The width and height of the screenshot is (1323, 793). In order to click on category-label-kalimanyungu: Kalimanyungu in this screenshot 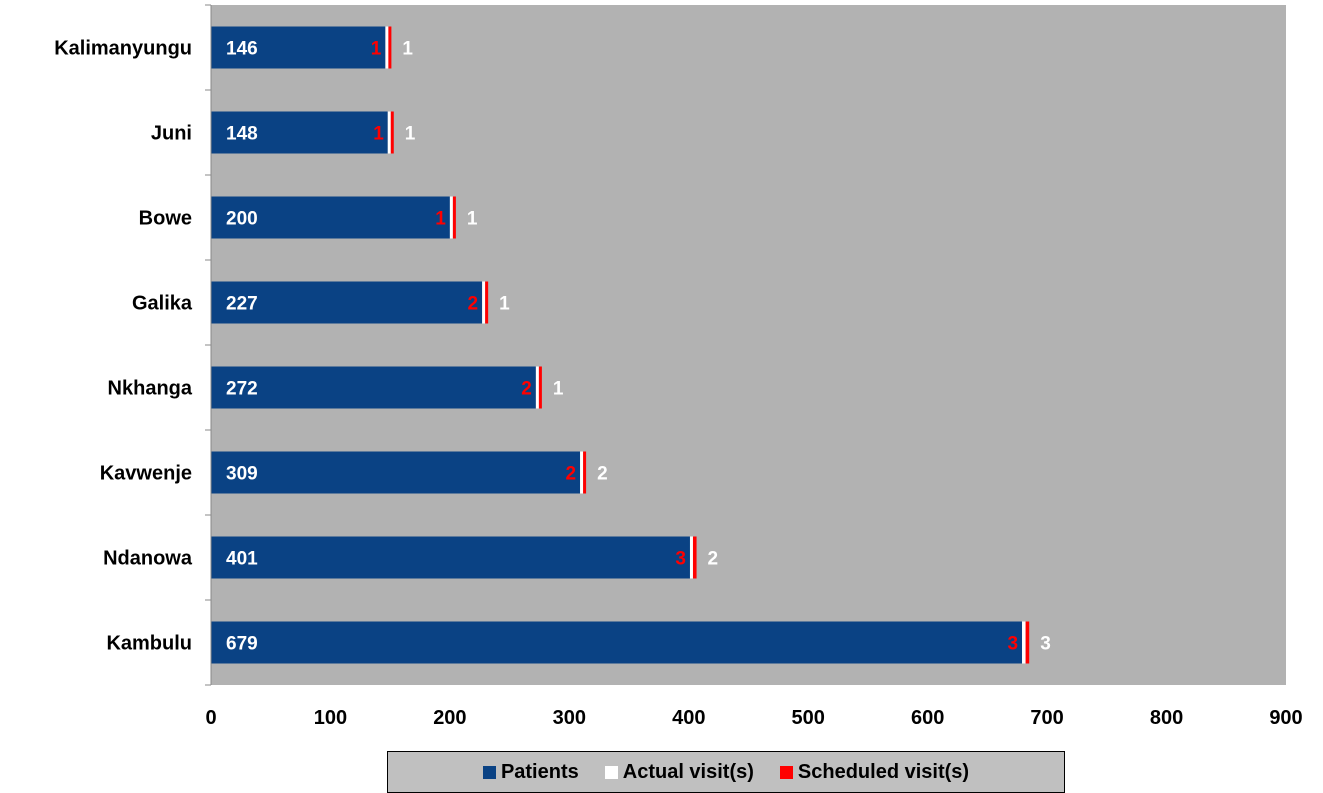, I will do `click(123, 49)`.